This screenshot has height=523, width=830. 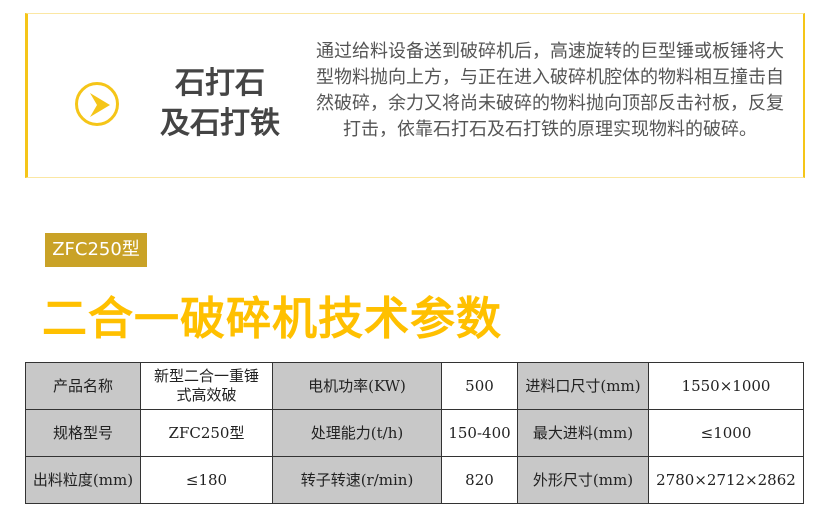 What do you see at coordinates (357, 480) in the screenshot?
I see `spec-label: 转子转速(r/min)` at bounding box center [357, 480].